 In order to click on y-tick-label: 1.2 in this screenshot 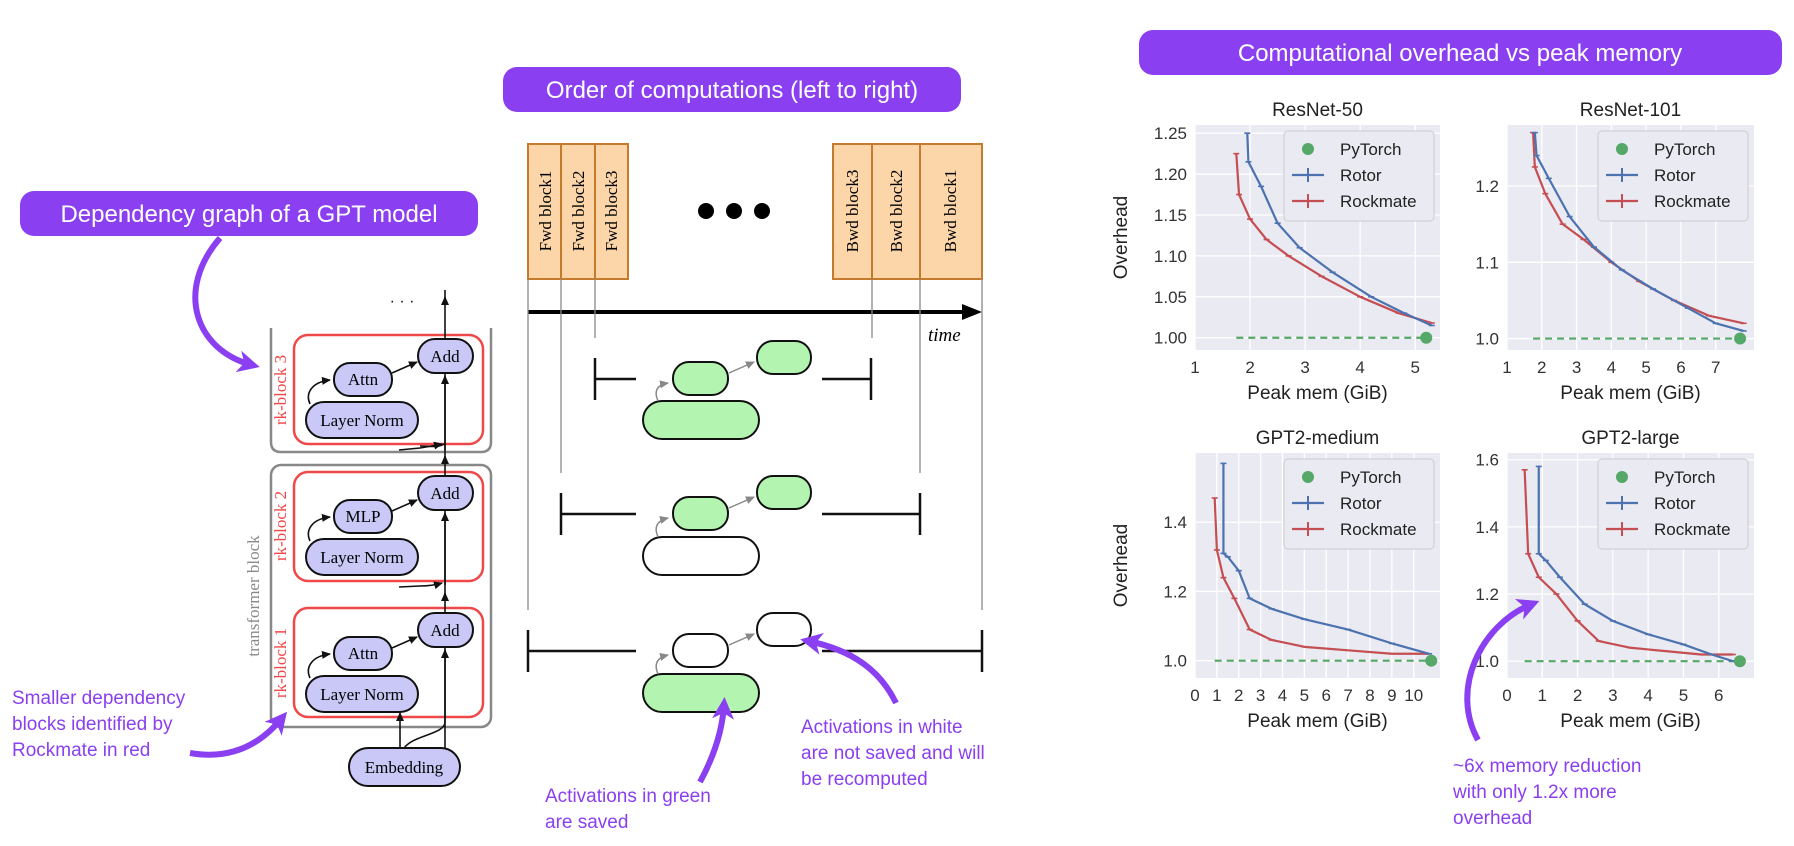, I will do `click(1175, 591)`.